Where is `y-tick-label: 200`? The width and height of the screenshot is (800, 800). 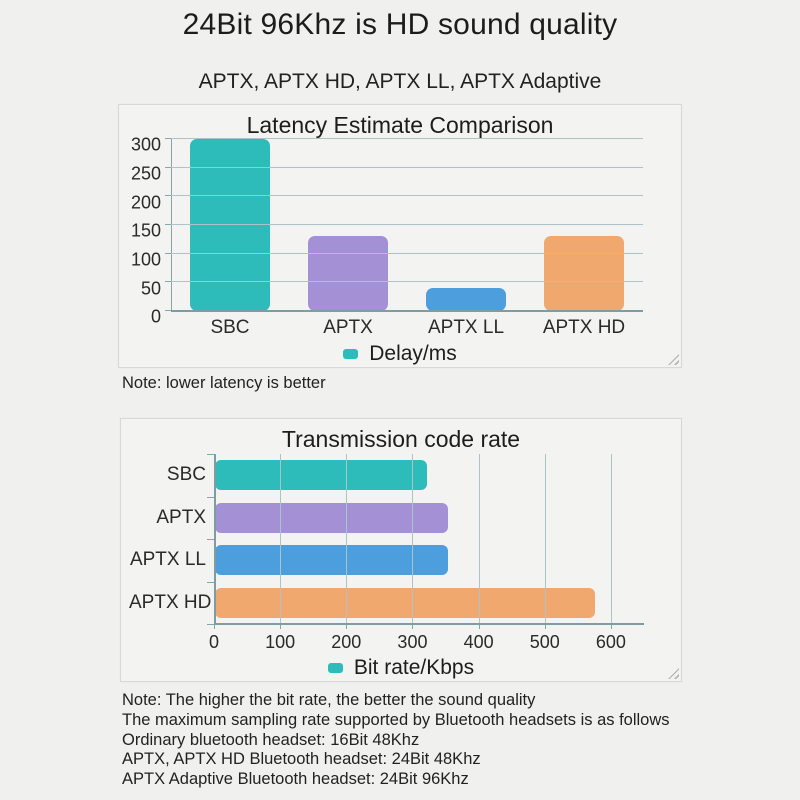
y-tick-label: 200 is located at coordinates (145, 202).